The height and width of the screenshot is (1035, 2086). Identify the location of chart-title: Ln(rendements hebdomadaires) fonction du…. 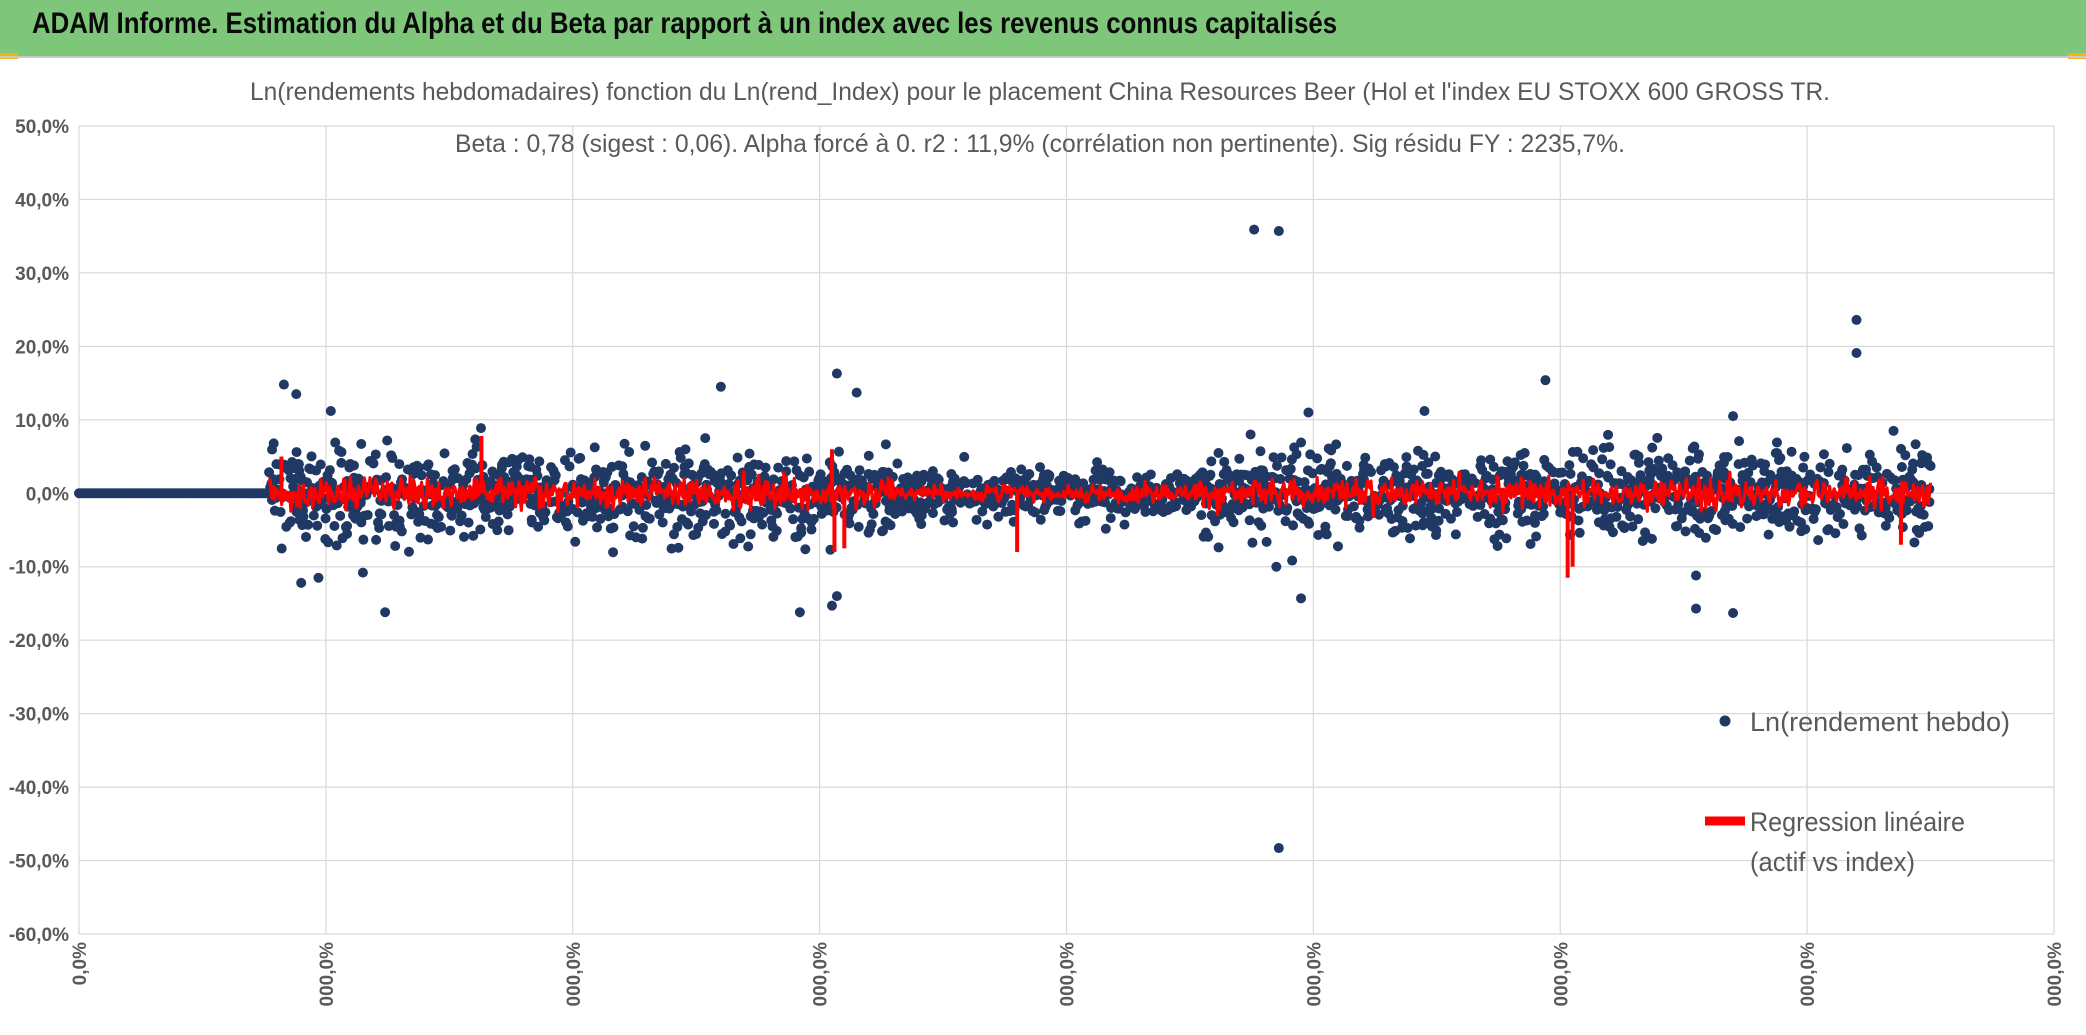
(1040, 92).